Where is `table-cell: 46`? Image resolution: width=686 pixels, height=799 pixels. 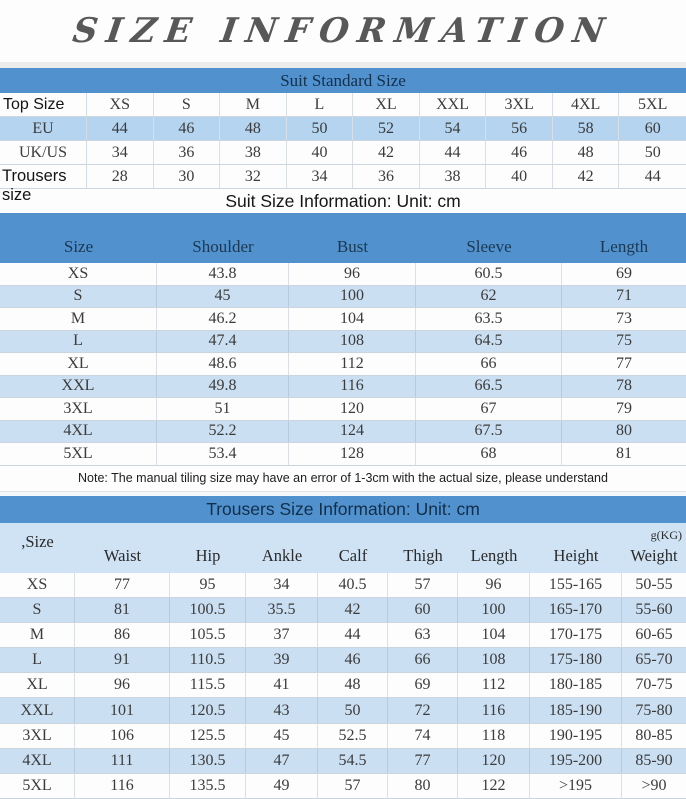 table-cell: 46 is located at coordinates (519, 152).